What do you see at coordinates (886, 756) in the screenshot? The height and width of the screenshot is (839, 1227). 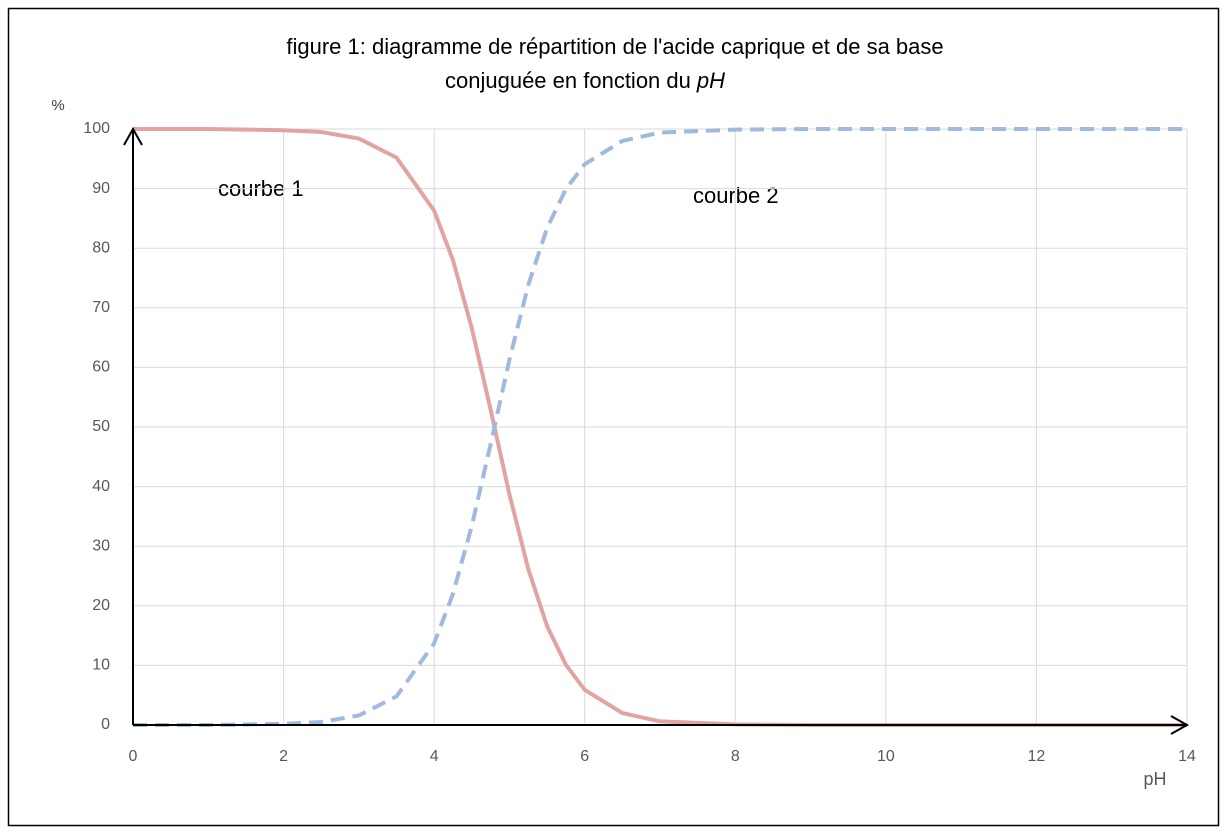 I see `x-tick-label: 10` at bounding box center [886, 756].